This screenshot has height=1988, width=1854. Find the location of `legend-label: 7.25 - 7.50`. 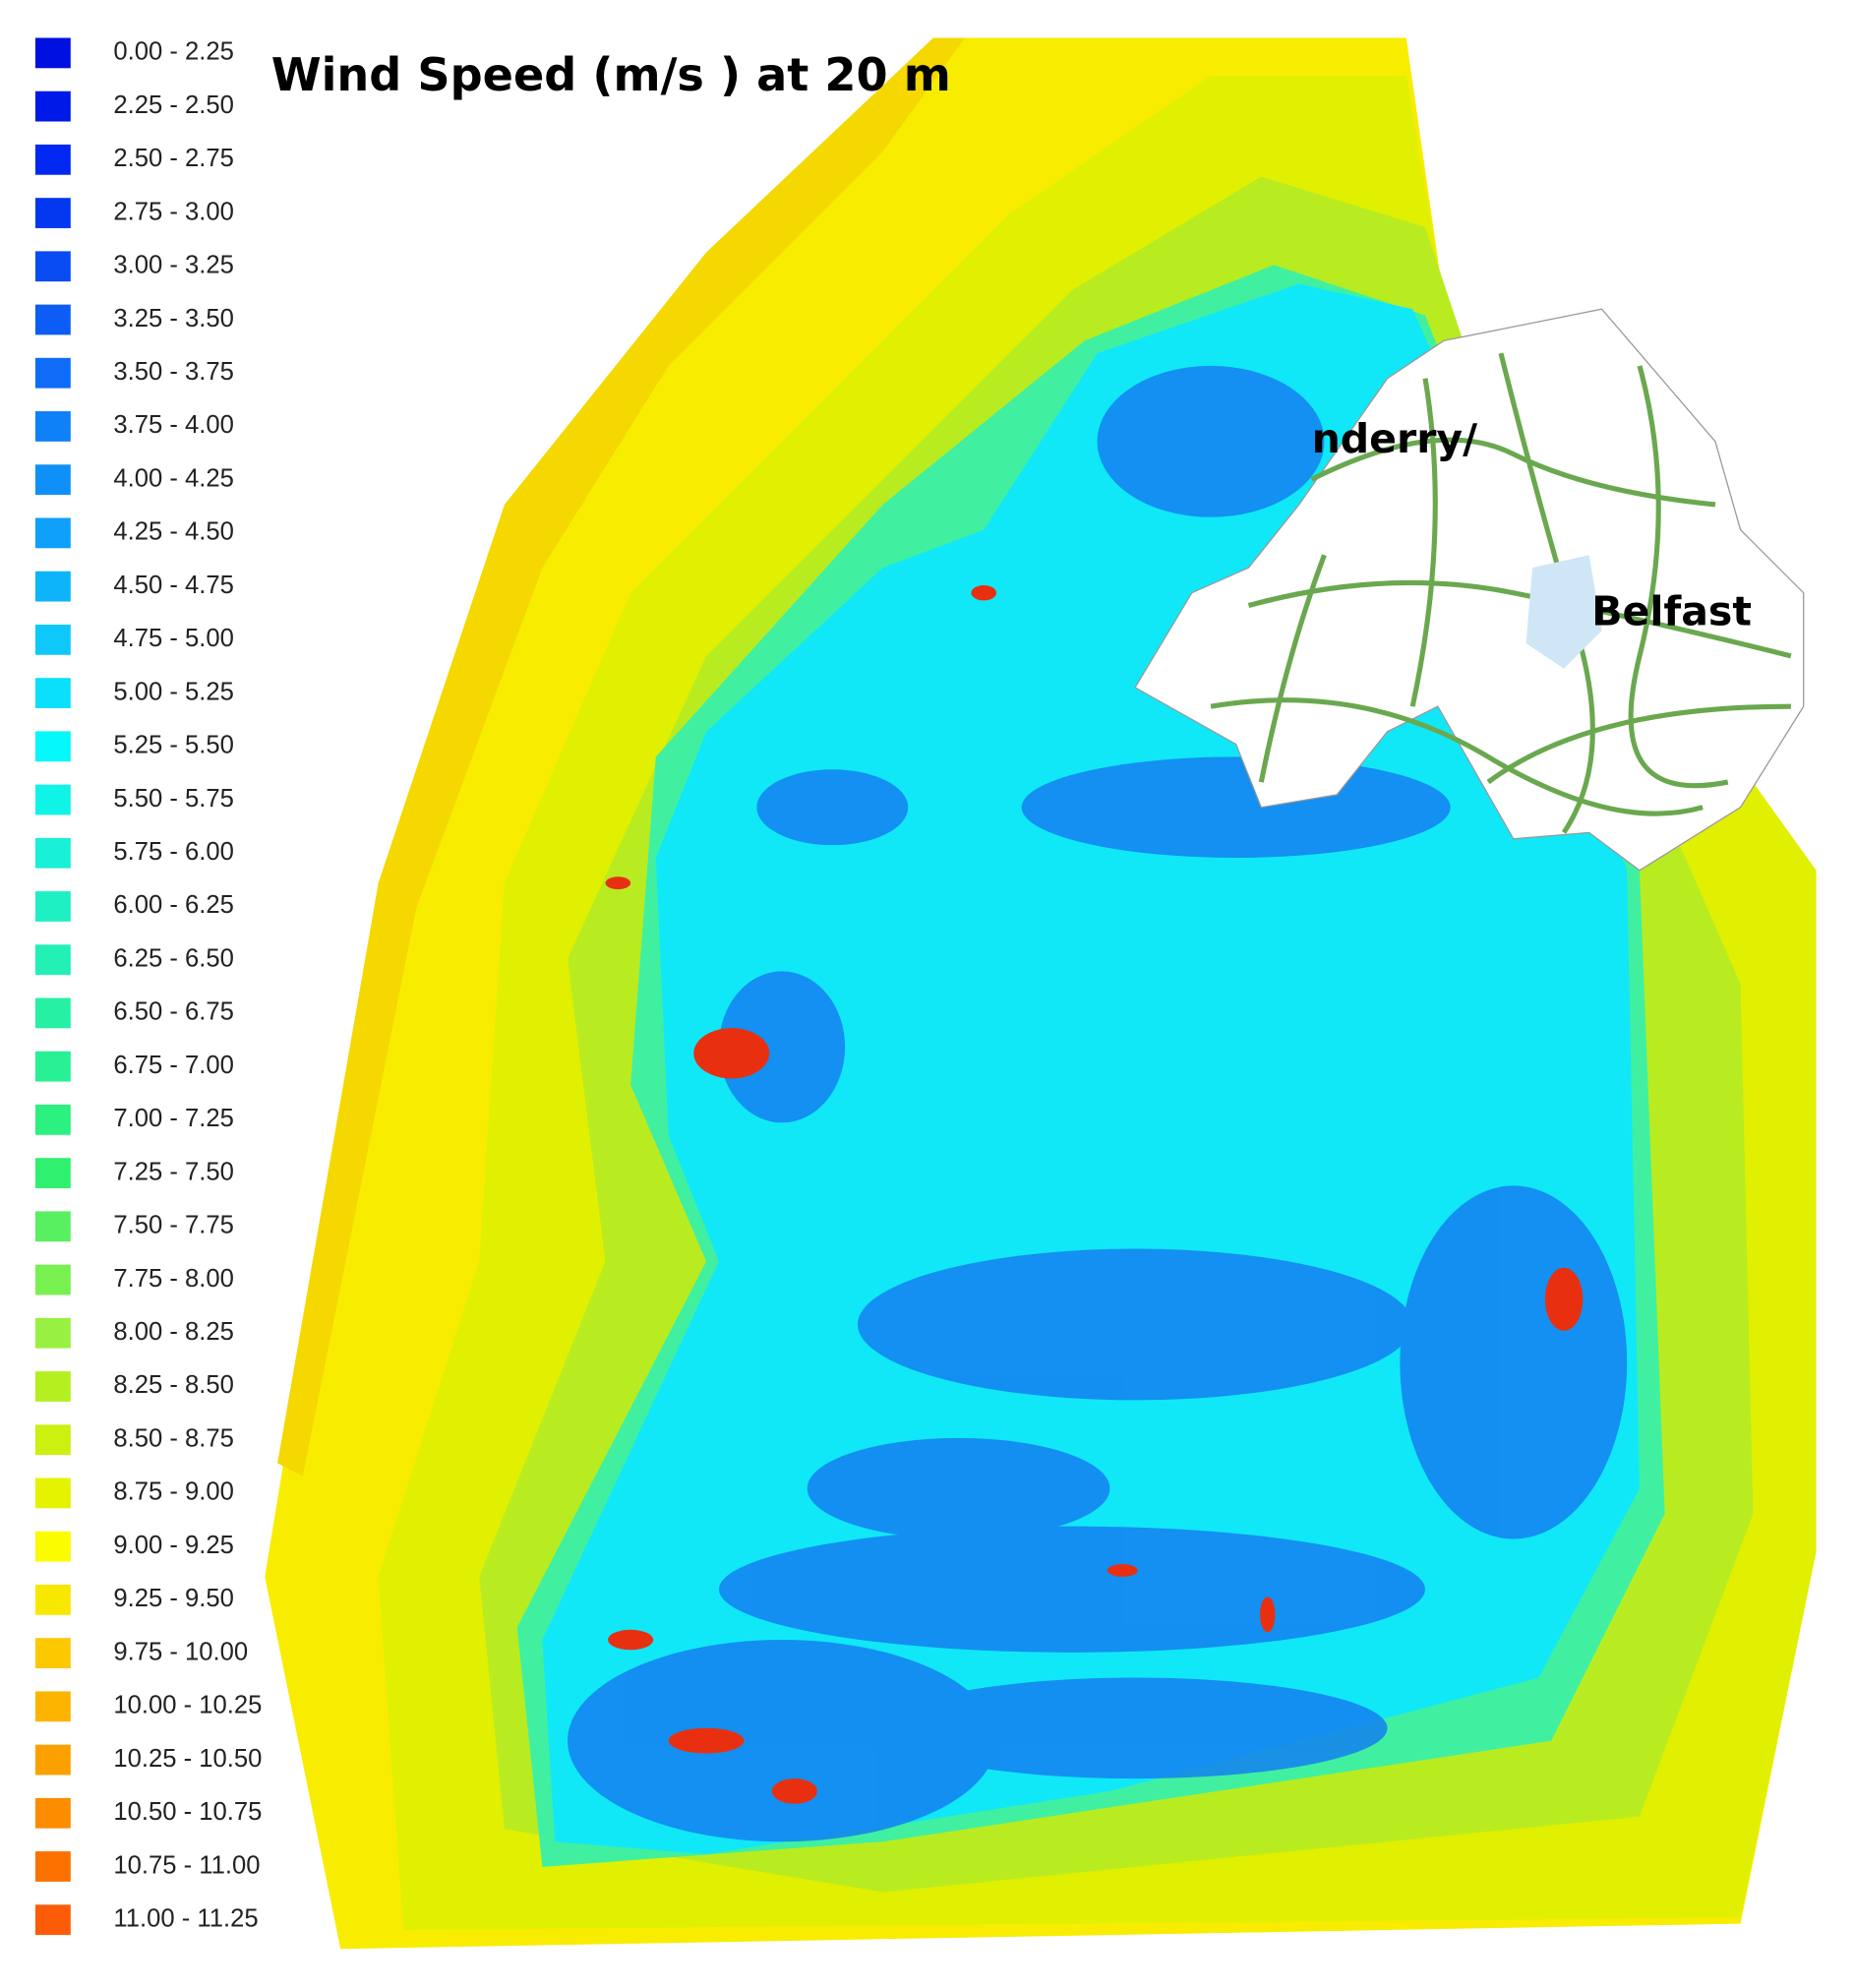

legend-label: 7.25 - 7.50 is located at coordinates (174, 1172).